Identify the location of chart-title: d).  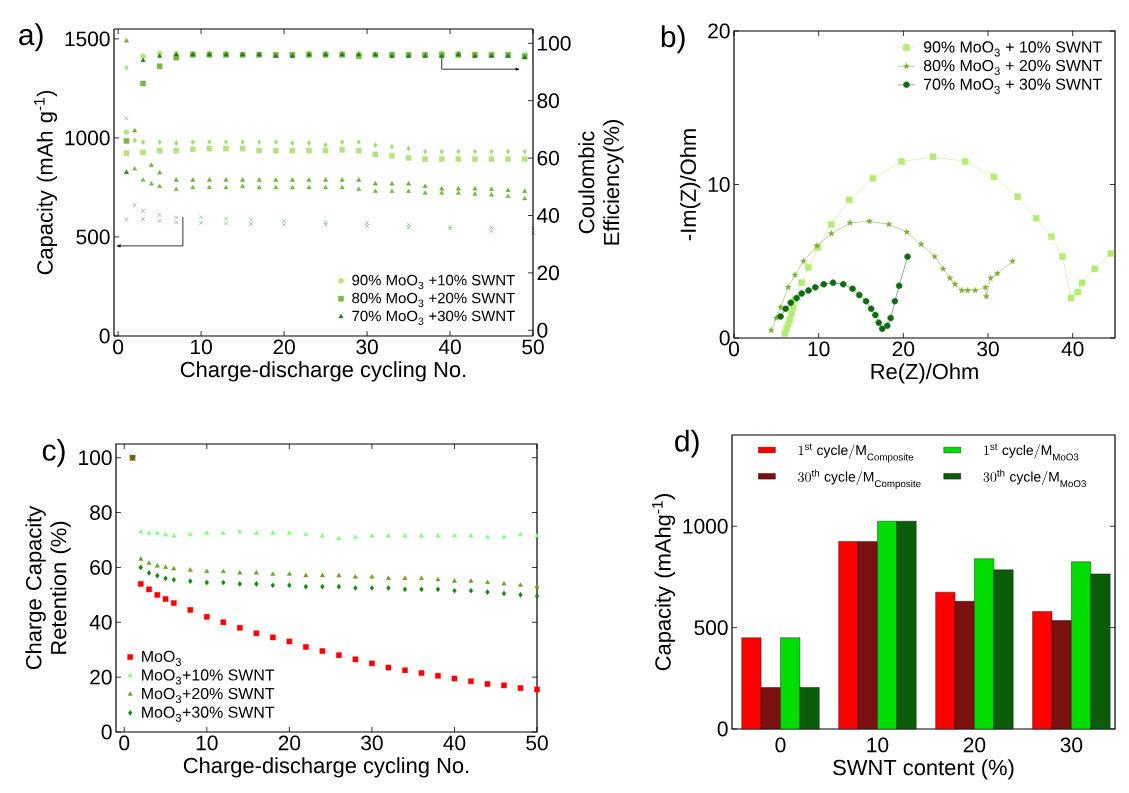
(687, 443).